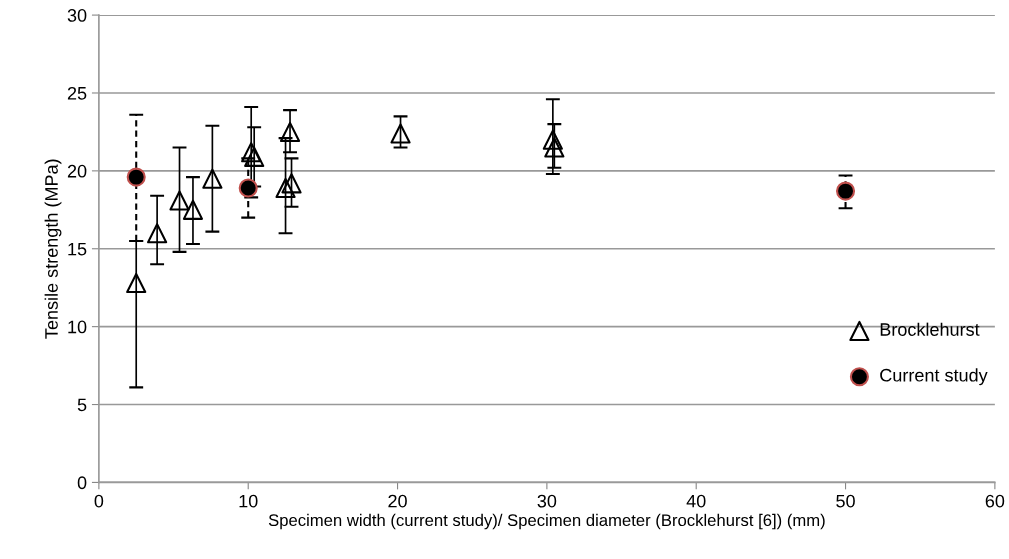  Describe the element at coordinates (995, 501) in the screenshot. I see `x-tick-label: 60` at that location.